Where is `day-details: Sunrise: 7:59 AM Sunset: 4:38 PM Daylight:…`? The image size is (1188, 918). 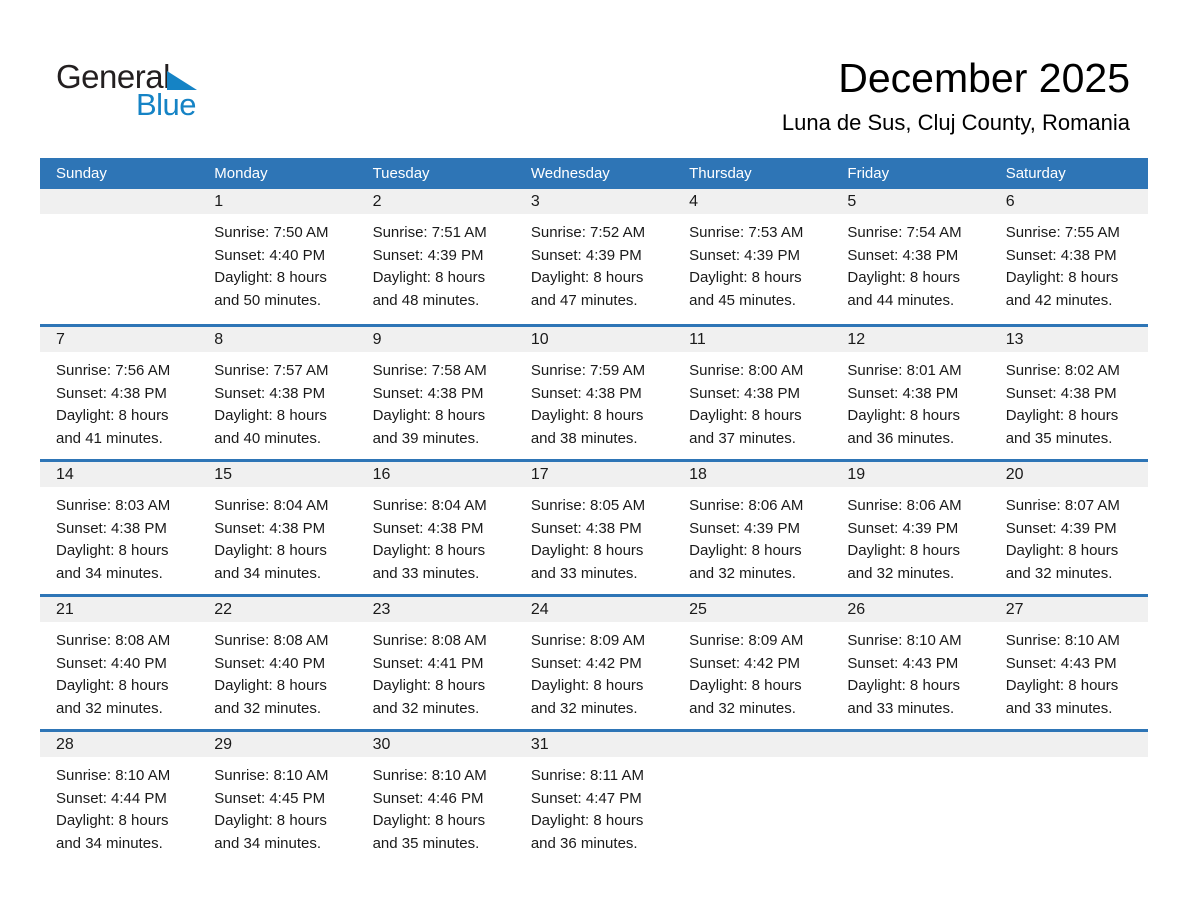
day-details: Sunrise: 7:59 AM Sunset: 4:38 PM Daylight:… is located at coordinates (594, 401).